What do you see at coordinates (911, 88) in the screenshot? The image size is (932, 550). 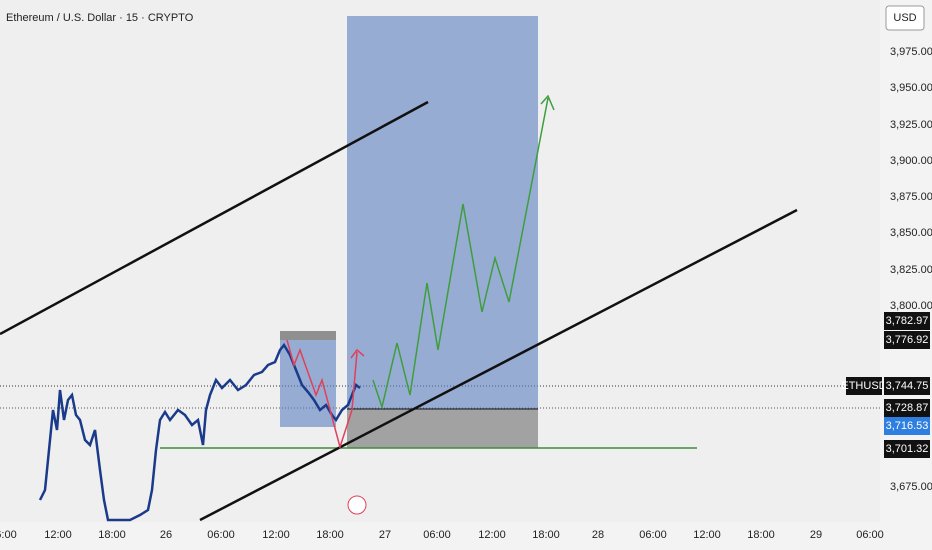 I see `price-label: 3,950.00` at bounding box center [911, 88].